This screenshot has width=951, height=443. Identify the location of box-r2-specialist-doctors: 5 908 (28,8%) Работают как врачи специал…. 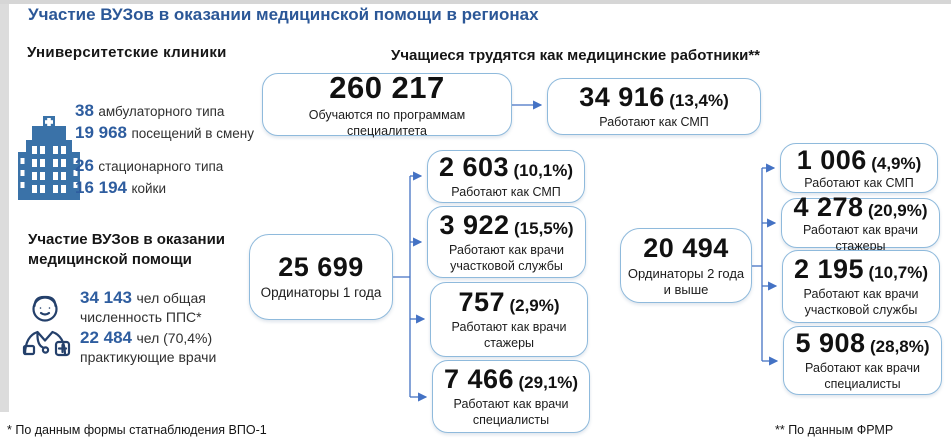
(862, 360).